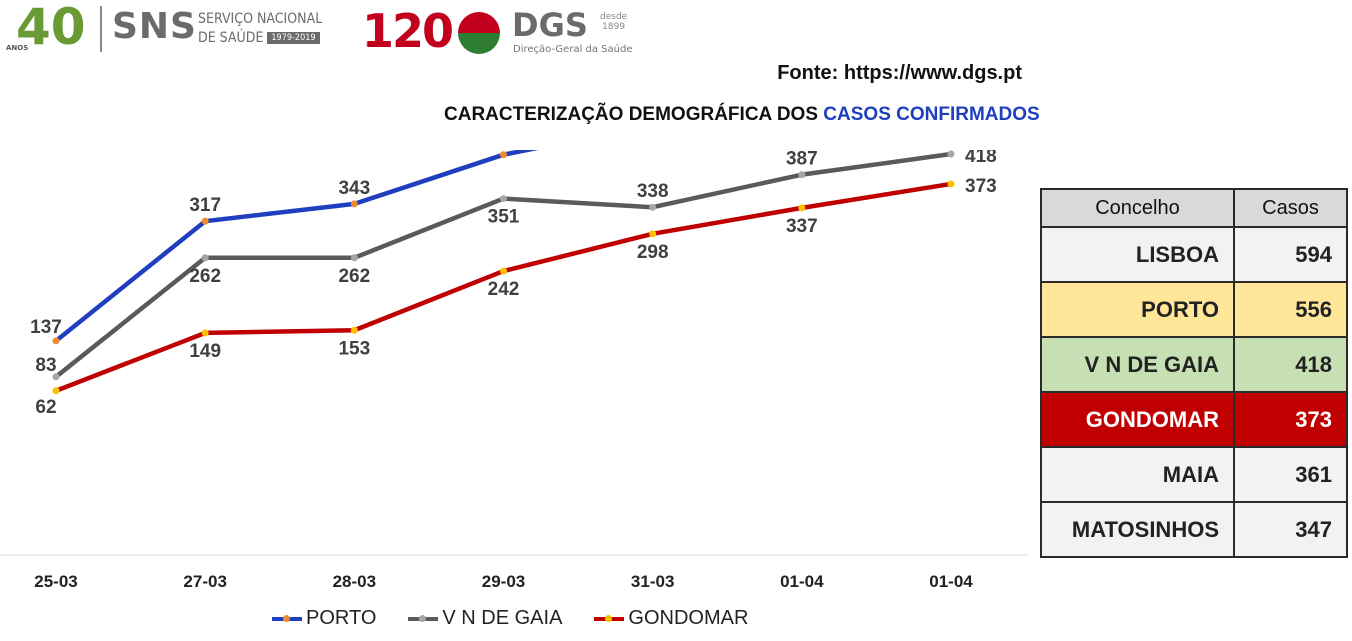 This screenshot has width=1352, height=641. Describe the element at coordinates (634, 114) in the screenshot. I see `chart-title-main: CARACTERIZAÇÃO DEMOGRÁFICA DOS` at that location.